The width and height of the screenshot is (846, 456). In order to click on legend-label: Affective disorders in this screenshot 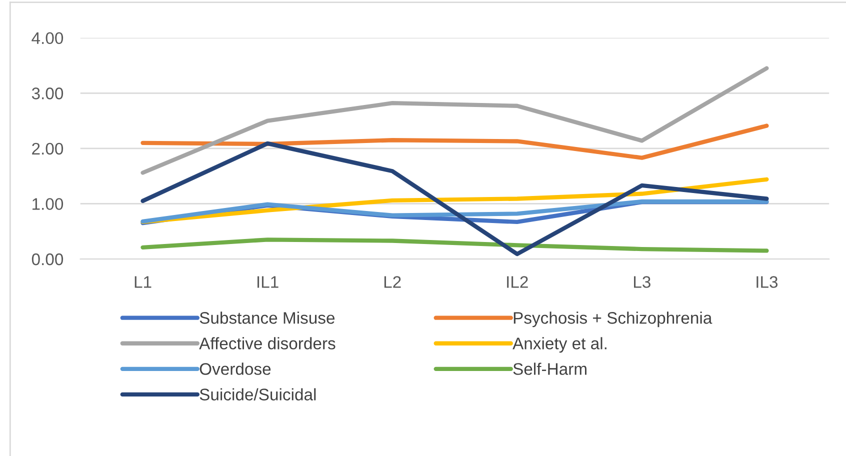, I will do `click(267, 343)`.